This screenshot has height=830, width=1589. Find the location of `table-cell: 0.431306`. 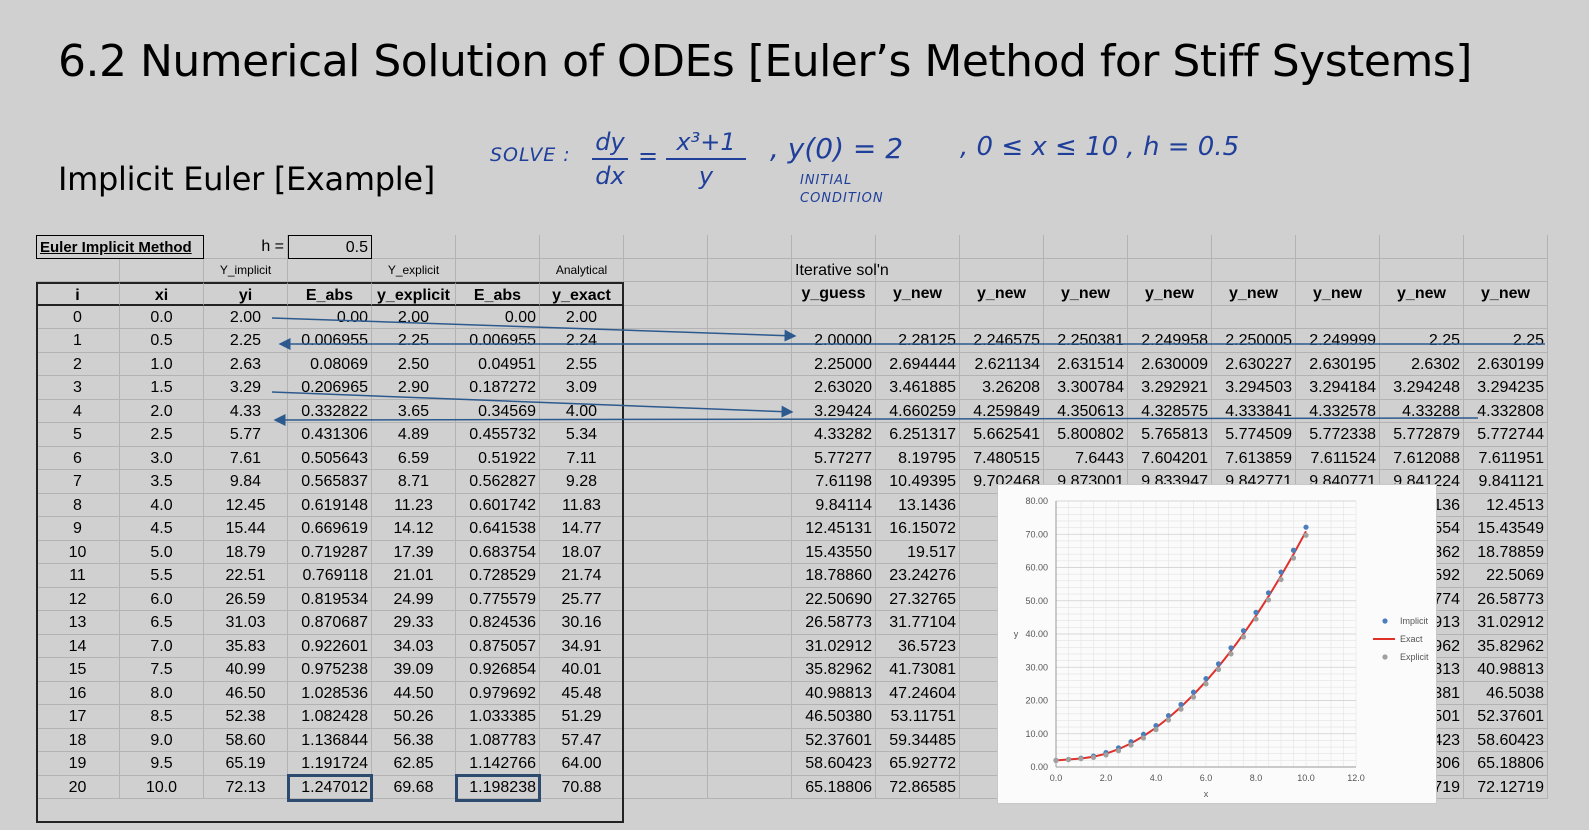

table-cell: 0.431306 is located at coordinates (330, 435).